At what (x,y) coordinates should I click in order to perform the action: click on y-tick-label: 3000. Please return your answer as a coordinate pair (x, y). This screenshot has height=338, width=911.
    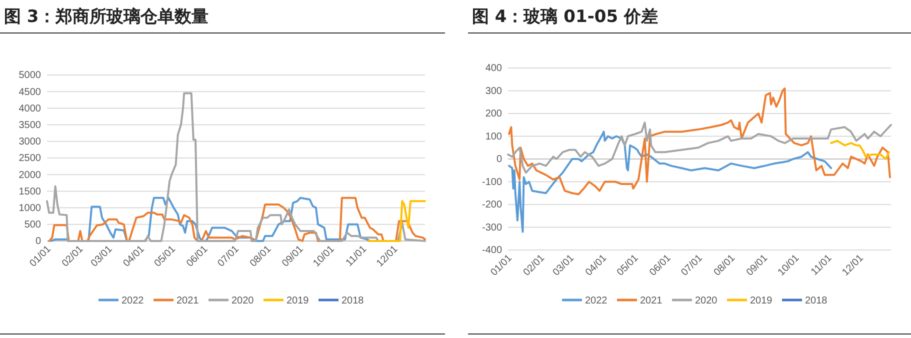
    Looking at the image, I should click on (30, 142).